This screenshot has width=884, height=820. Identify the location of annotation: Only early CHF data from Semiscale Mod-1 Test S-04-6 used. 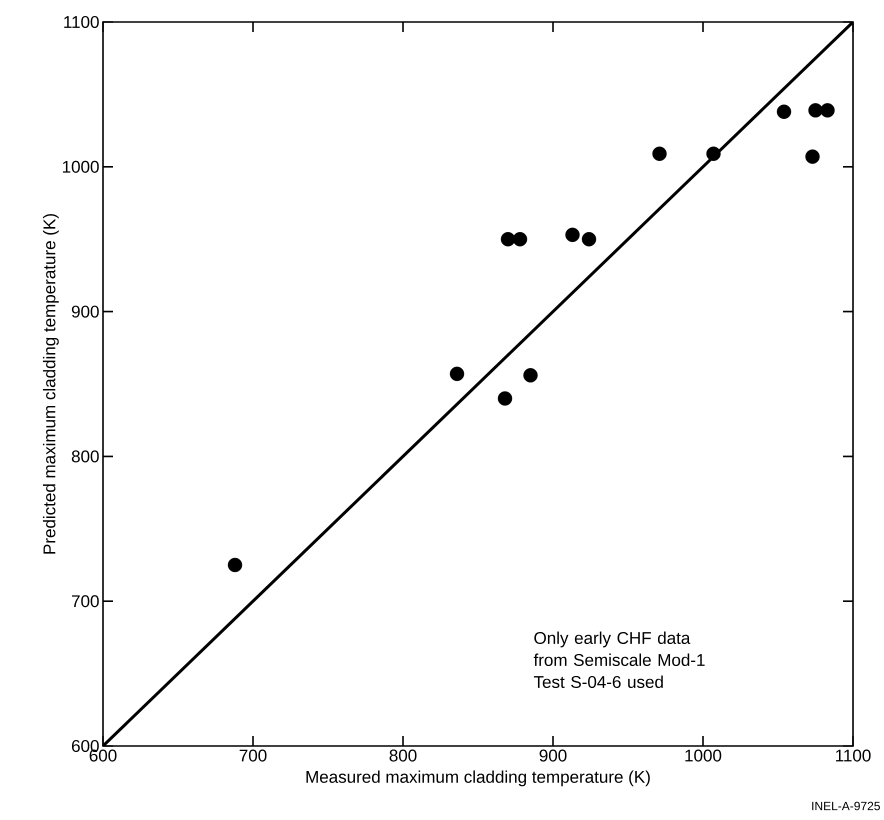
(619, 660).